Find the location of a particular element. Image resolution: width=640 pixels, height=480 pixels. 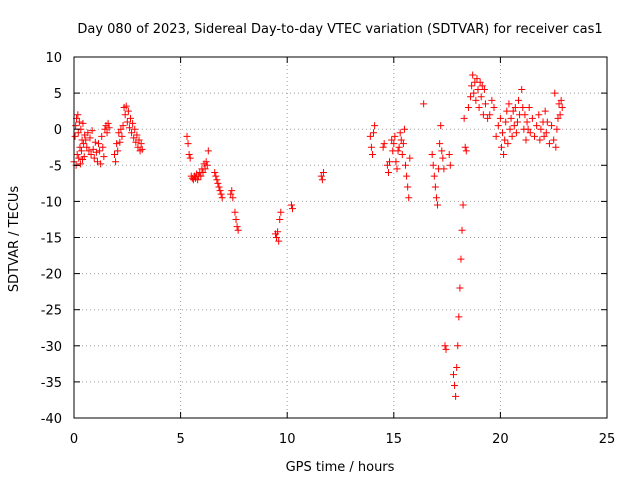

x-axis-label: GPS time / hours is located at coordinates (340, 467).